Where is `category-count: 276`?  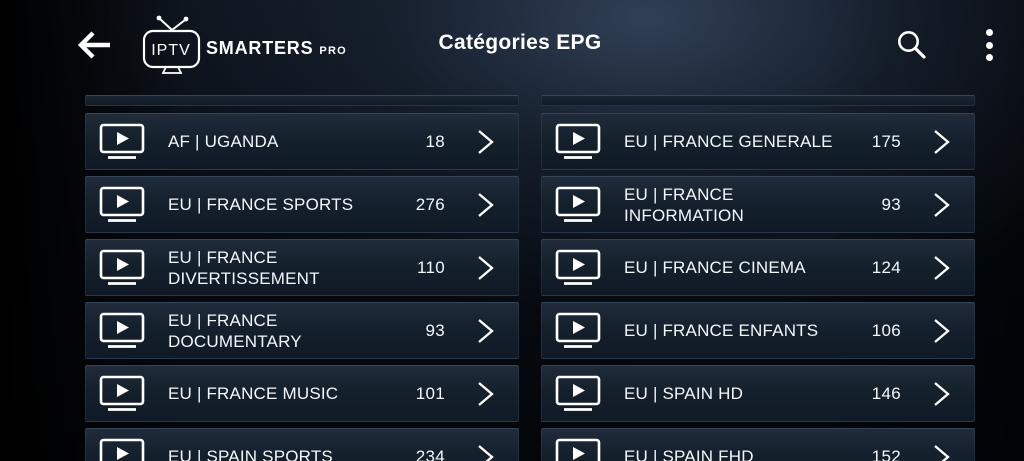
category-count: 276 is located at coordinates (430, 204).